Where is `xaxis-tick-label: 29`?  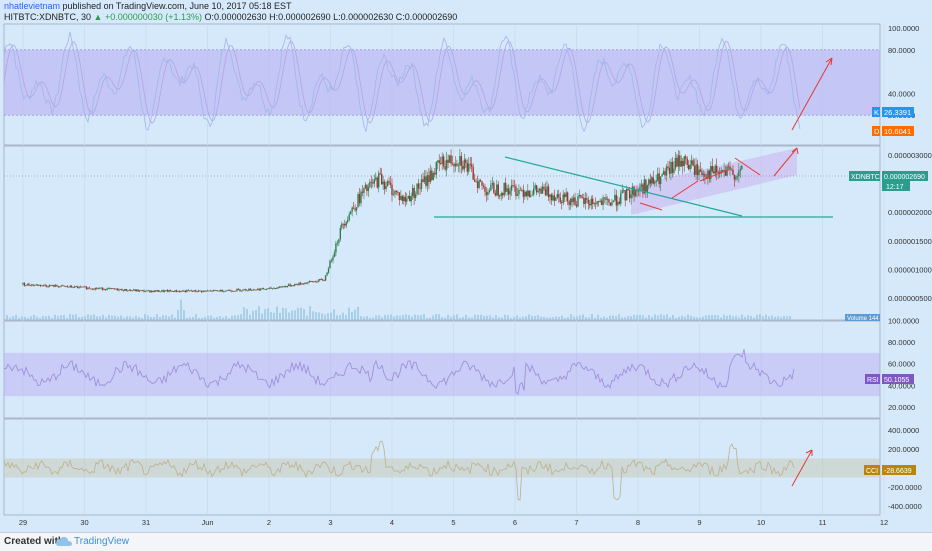 xaxis-tick-label: 29 is located at coordinates (23, 522).